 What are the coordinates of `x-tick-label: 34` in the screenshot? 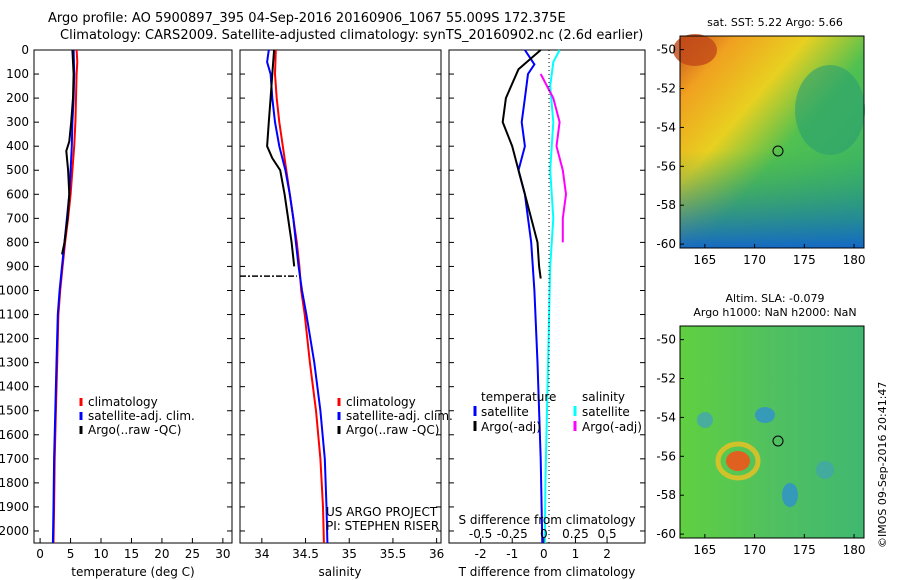 It's located at (261, 554).